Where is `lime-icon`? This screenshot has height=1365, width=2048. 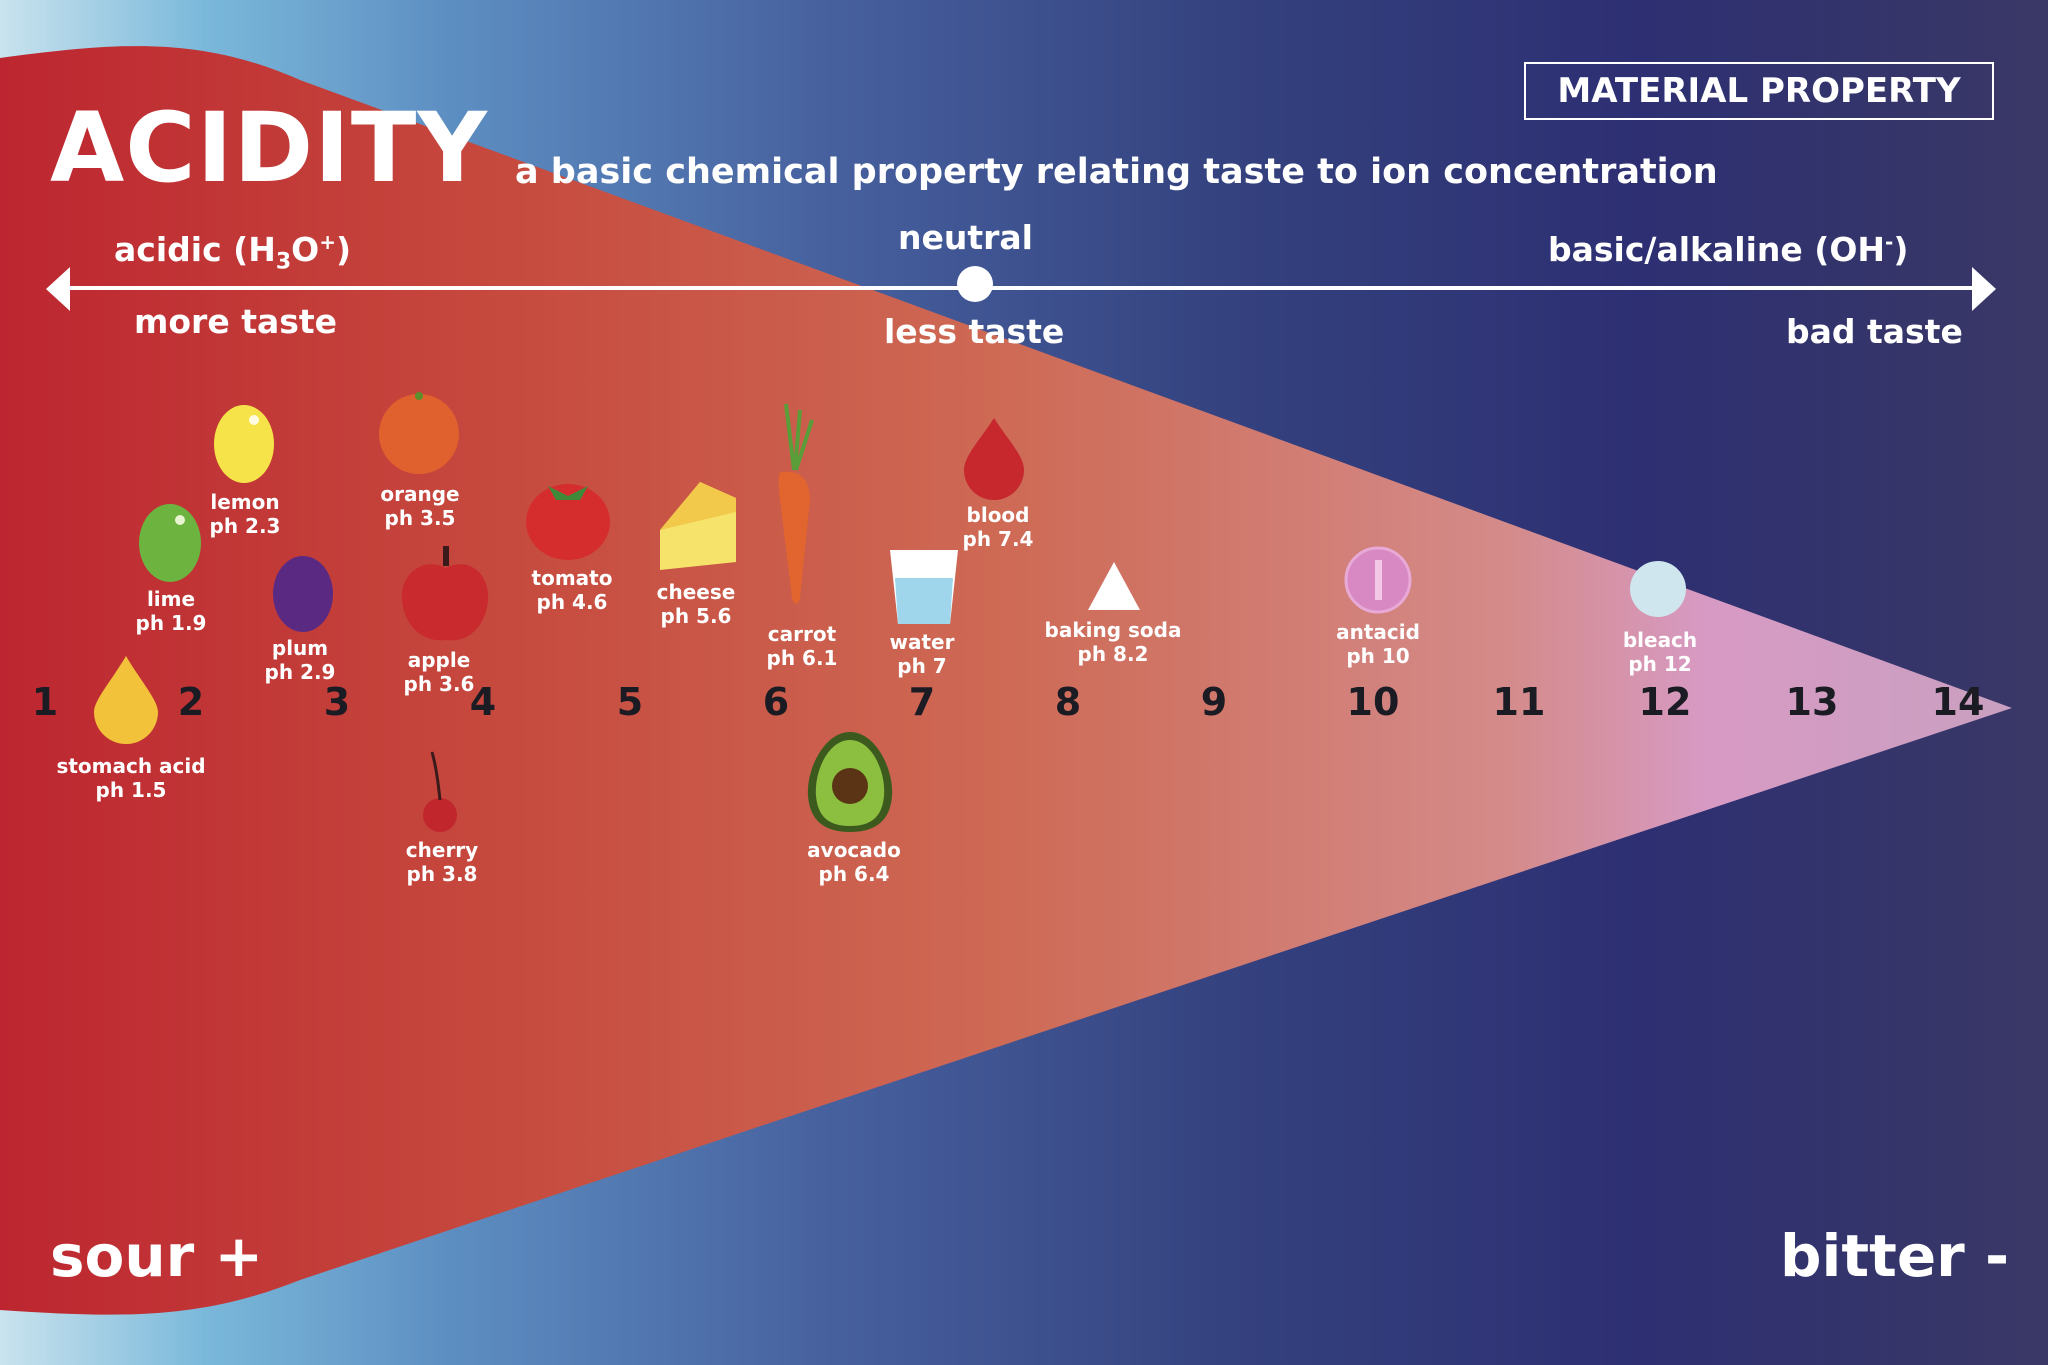
lime-icon is located at coordinates (170, 543).